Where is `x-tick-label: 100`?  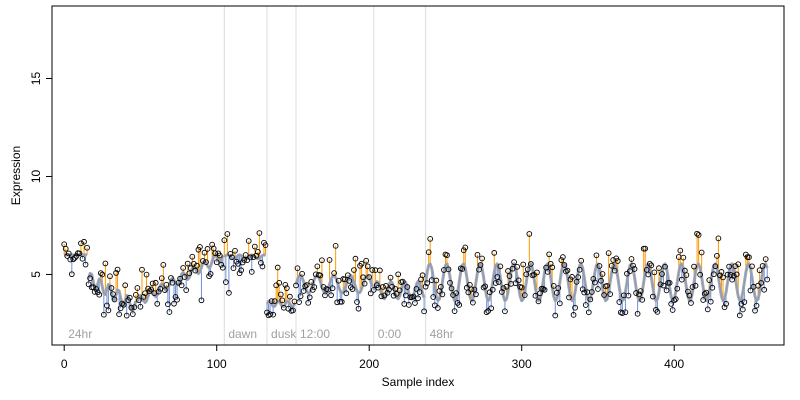 x-tick-label: 100 is located at coordinates (217, 364).